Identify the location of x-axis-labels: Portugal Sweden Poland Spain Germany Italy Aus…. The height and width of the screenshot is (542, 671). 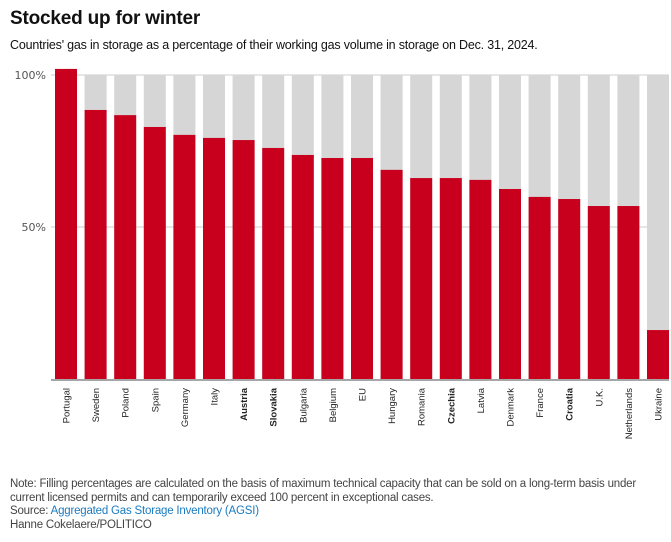
(363, 413).